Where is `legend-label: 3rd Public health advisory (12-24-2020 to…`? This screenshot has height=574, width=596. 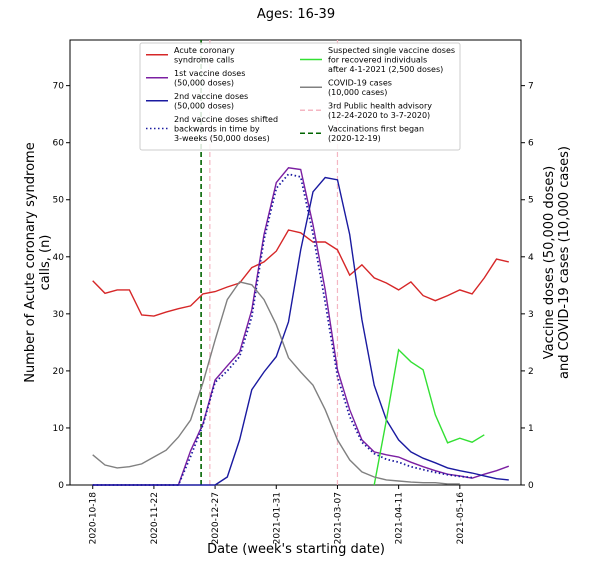 legend-label: 3rd Public health advisory (12-24-2020 to… is located at coordinates (380, 111).